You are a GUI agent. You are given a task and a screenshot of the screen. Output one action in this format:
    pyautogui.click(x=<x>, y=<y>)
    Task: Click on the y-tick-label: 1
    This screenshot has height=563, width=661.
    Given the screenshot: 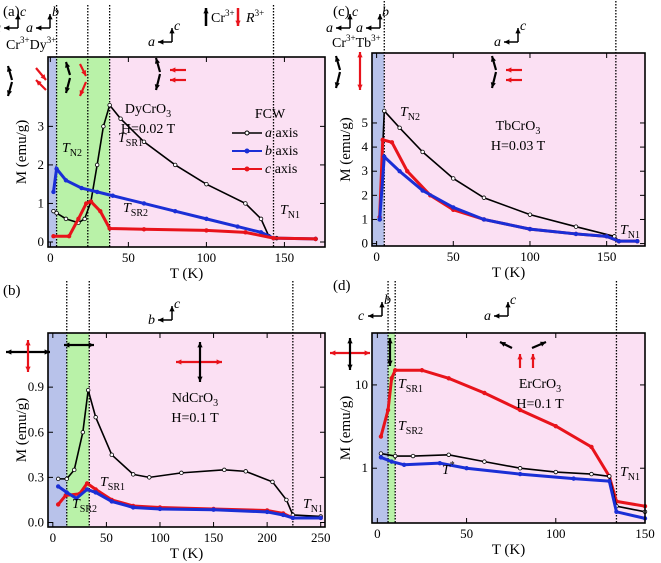 What is the action you would take?
    pyautogui.click(x=365, y=467)
    